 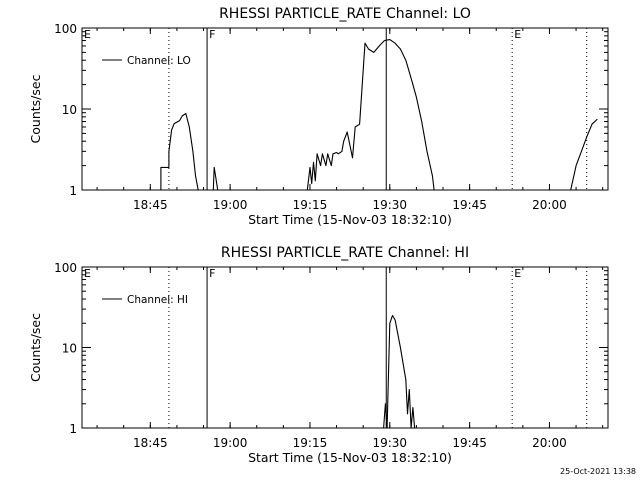 What do you see at coordinates (345, 14) in the screenshot?
I see `chart-title: RHESSI PARTICLE_RATE Channel: LO` at bounding box center [345, 14].